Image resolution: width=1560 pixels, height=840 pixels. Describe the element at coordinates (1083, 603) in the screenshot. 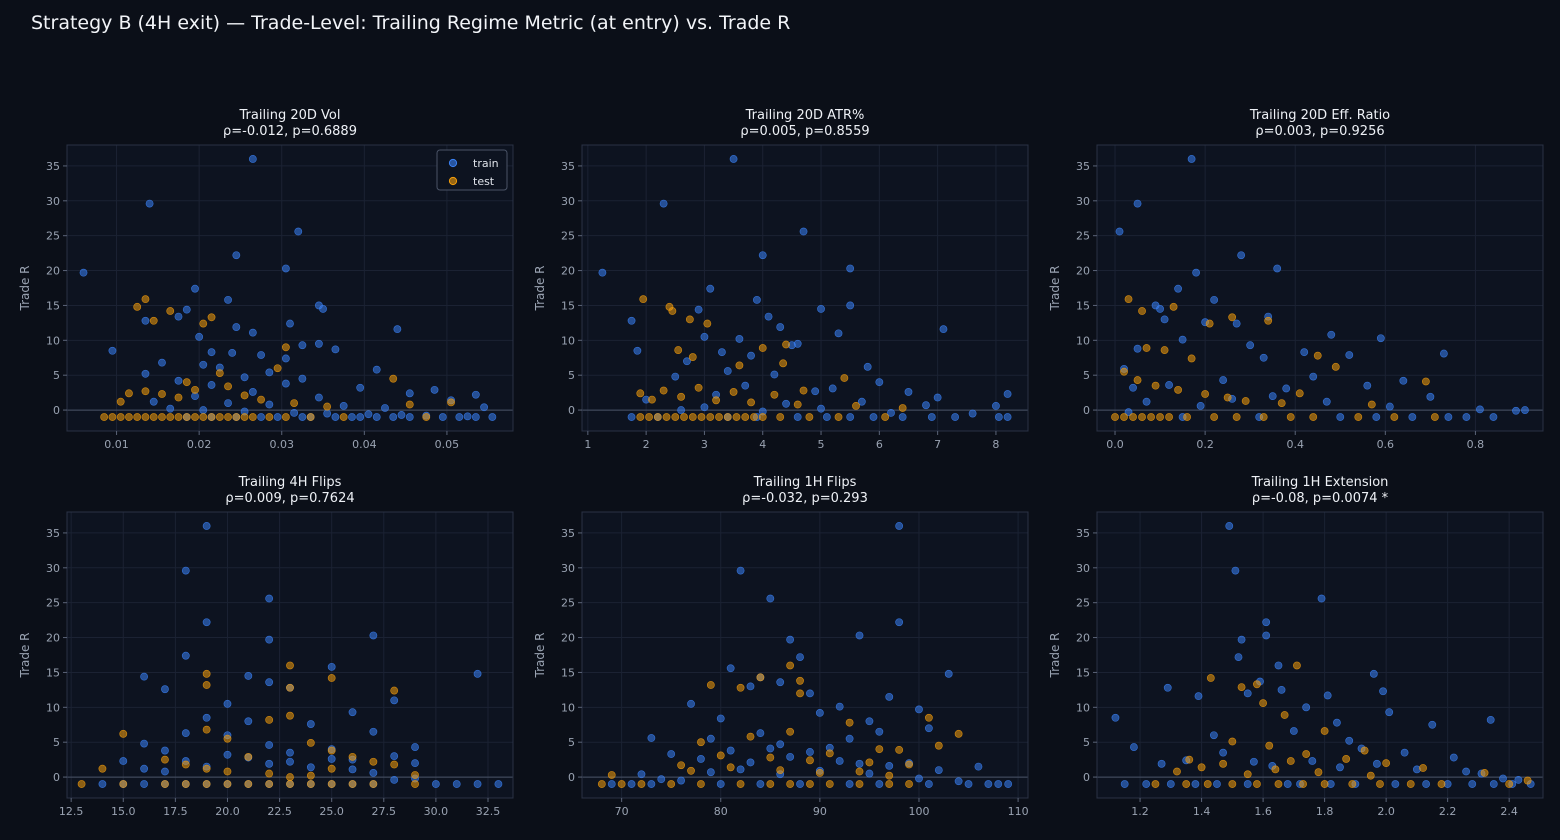

I see `y-tick-label: 25` at that location.